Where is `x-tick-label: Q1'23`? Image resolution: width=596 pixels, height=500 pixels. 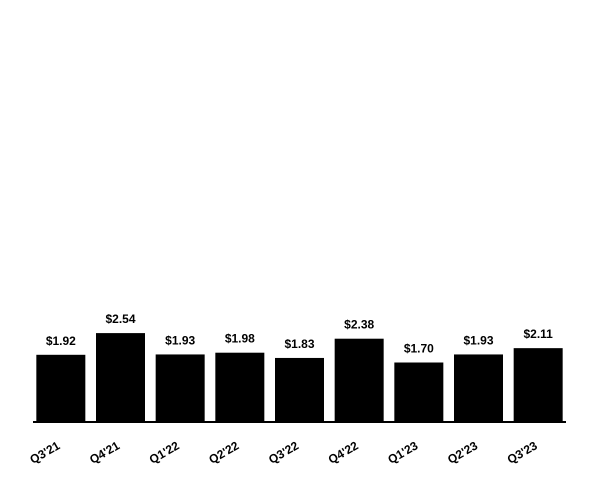 x-tick-label: Q1'23 is located at coordinates (402, 452).